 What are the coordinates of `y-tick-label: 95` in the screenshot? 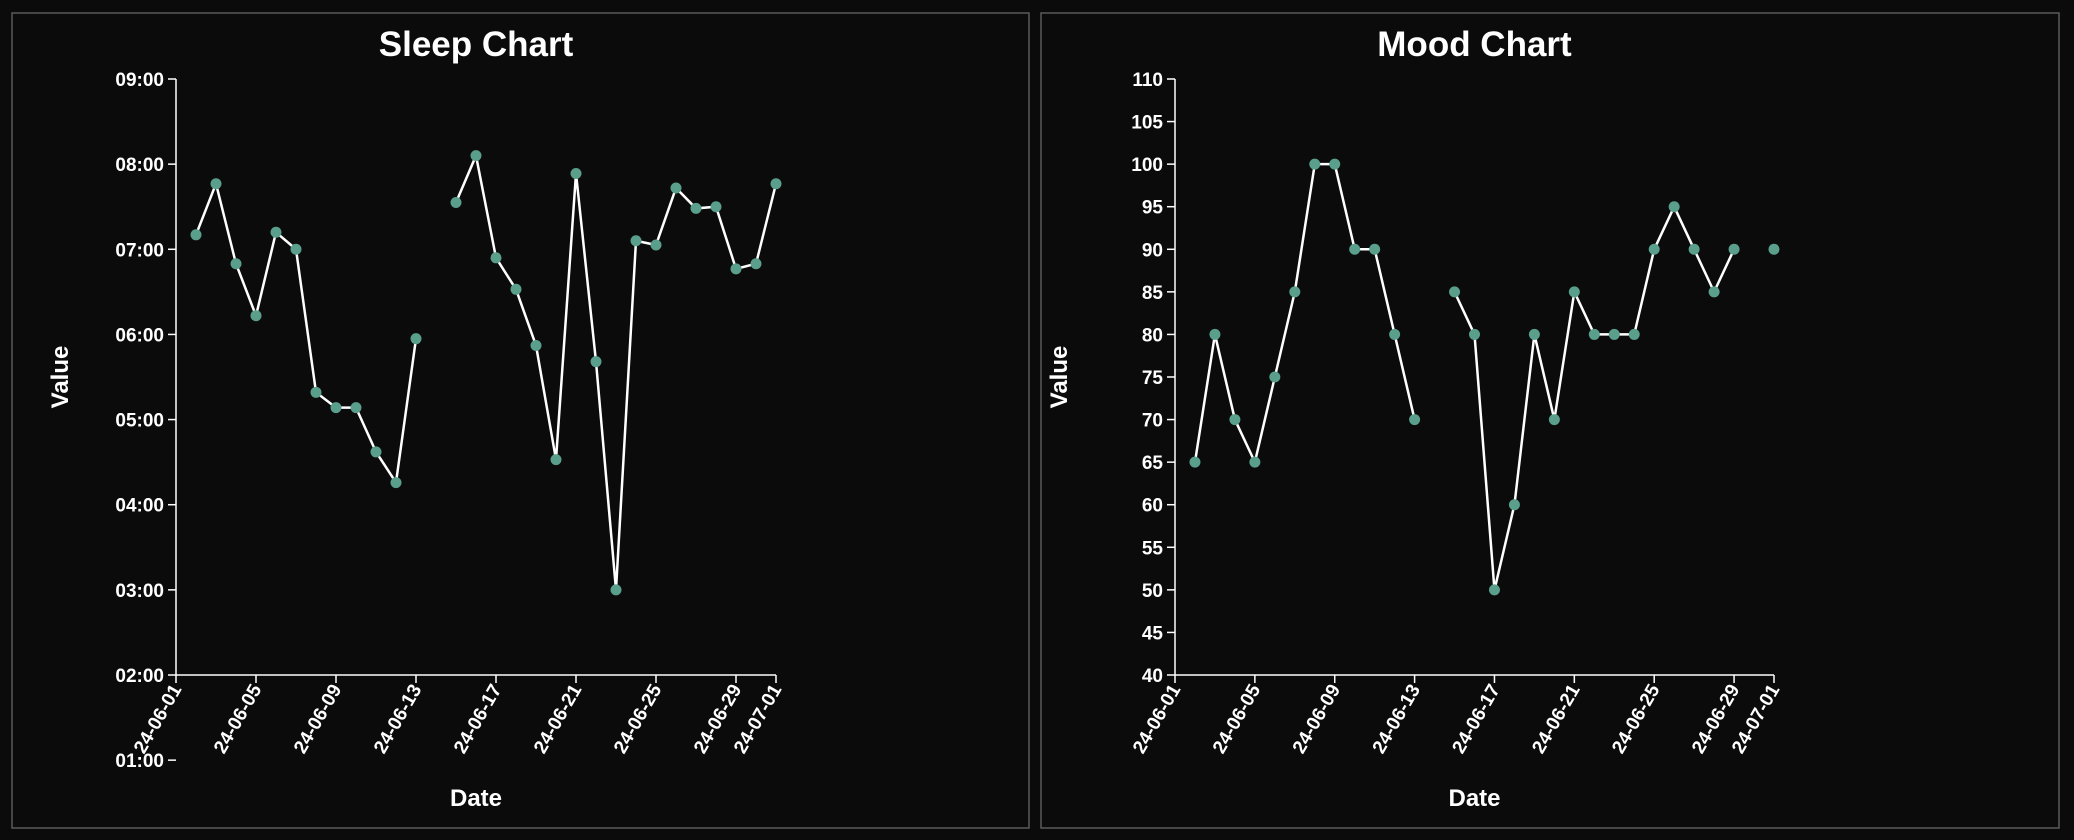 It's located at (1153, 208).